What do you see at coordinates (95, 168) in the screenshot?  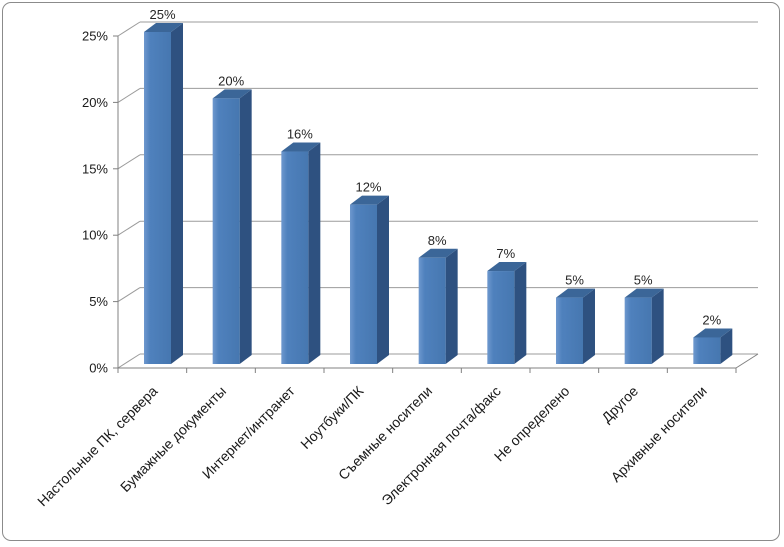 I see `value-axis-label: 15%` at bounding box center [95, 168].